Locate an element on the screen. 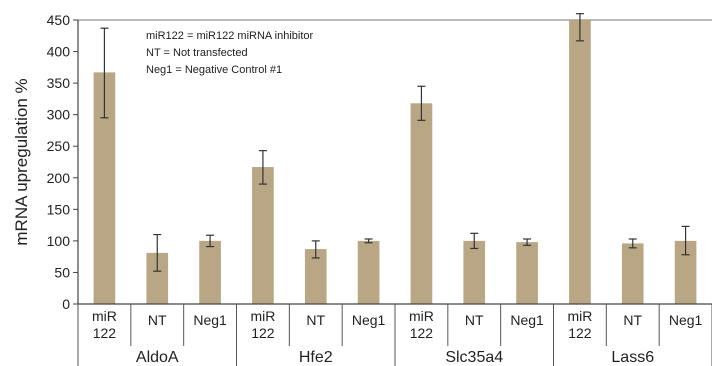 The image size is (712, 366). bar-lass6-mir122 is located at coordinates (580, 162).